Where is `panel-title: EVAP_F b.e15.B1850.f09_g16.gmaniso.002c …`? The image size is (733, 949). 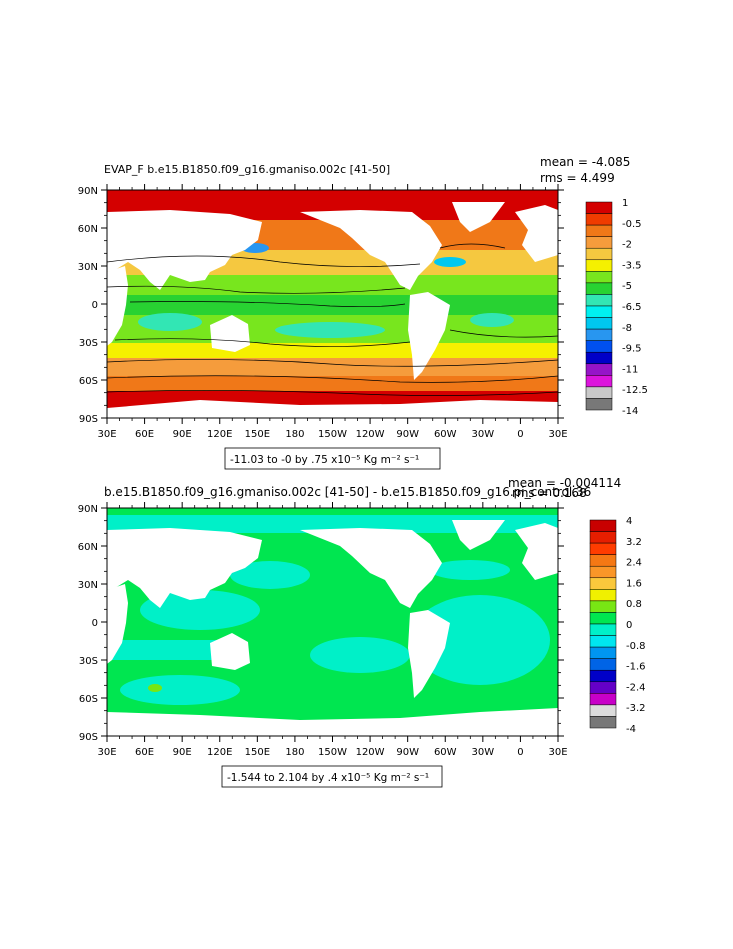 panel-title: EVAP_F b.e15.B1850.f09_g16.gmaniso.002c … is located at coordinates (247, 169).